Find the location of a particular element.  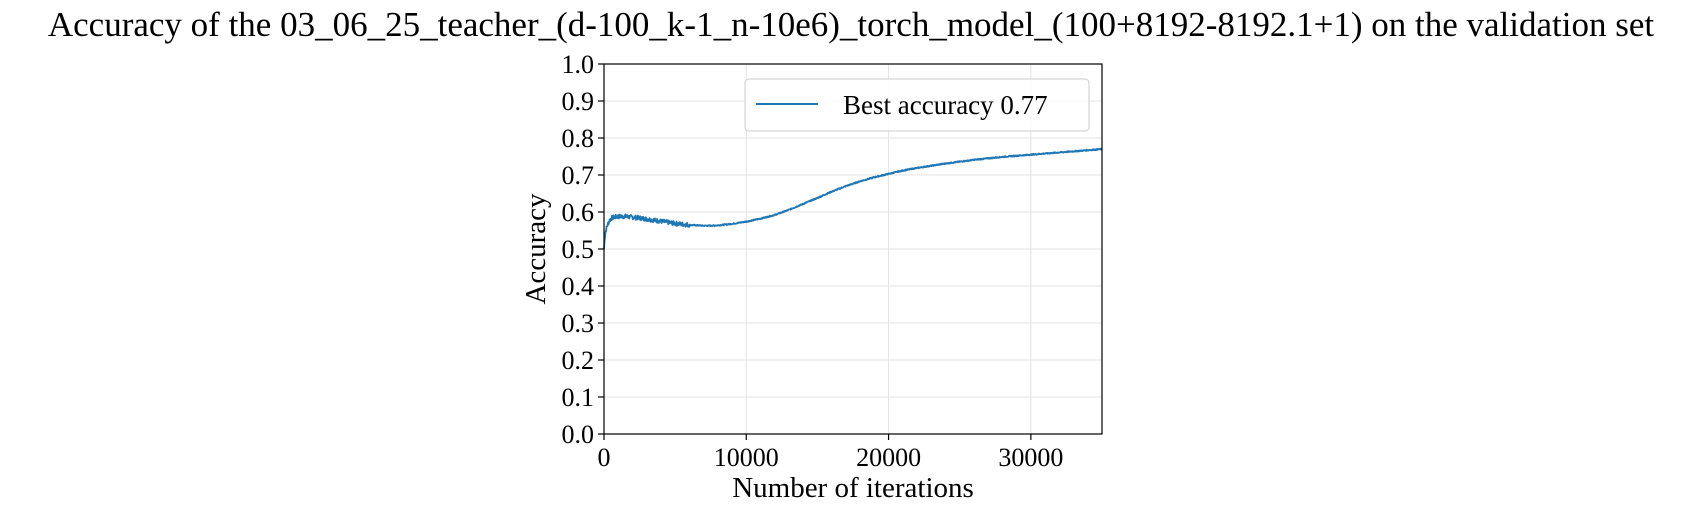

y-tick-label: 0.5 is located at coordinates (578, 249).